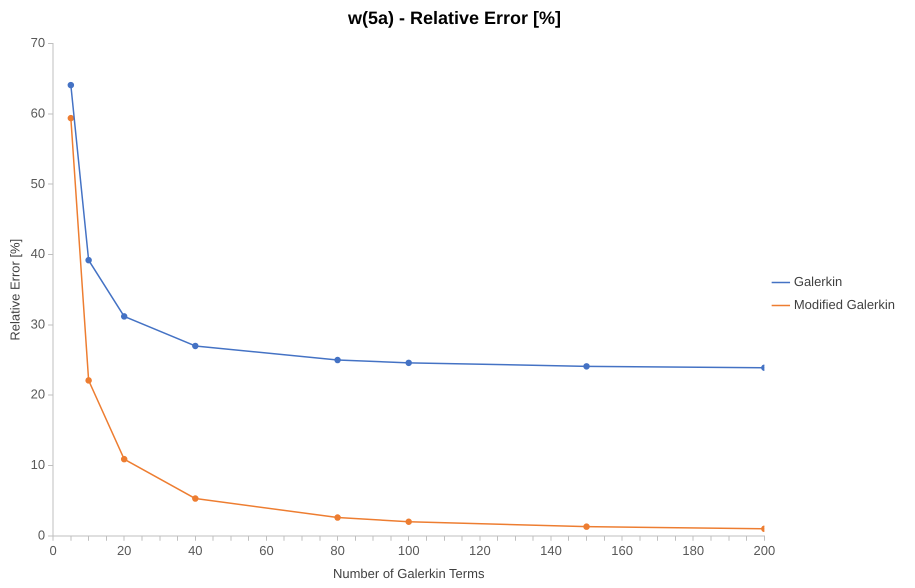 This screenshot has height=588, width=915. Describe the element at coordinates (818, 282) in the screenshot. I see `legend-label: Galerkin` at that location.